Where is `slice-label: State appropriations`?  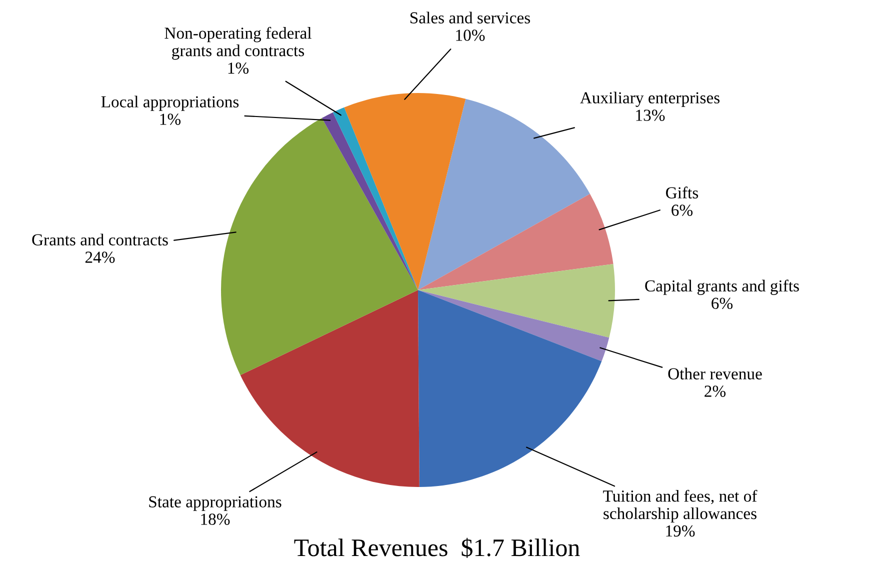 slice-label: State appropriations is located at coordinates (215, 503).